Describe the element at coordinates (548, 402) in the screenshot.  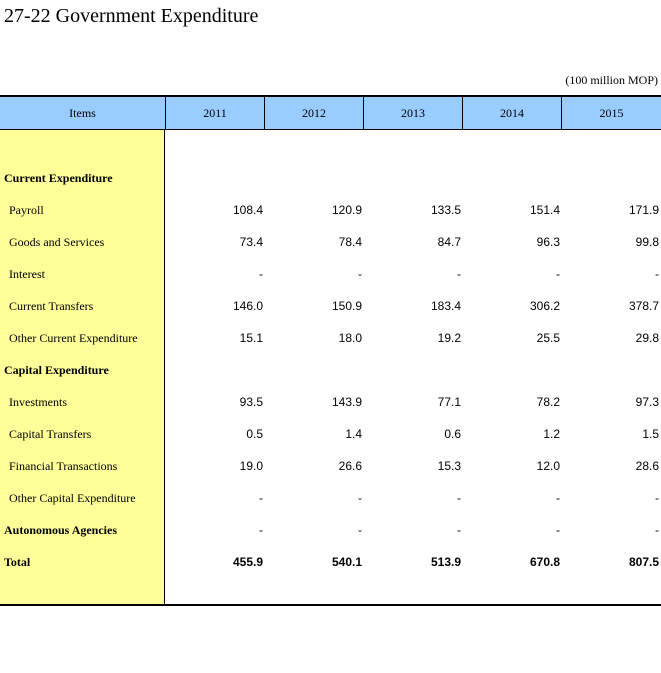
I see `cell-value: 78.2` at that location.